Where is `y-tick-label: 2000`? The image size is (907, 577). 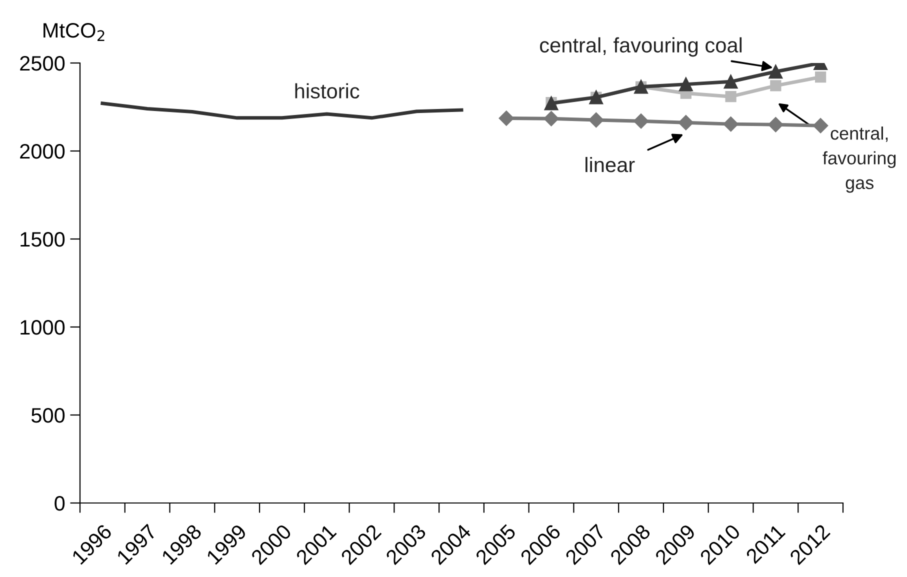
y-tick-label: 2000 is located at coordinates (42, 151).